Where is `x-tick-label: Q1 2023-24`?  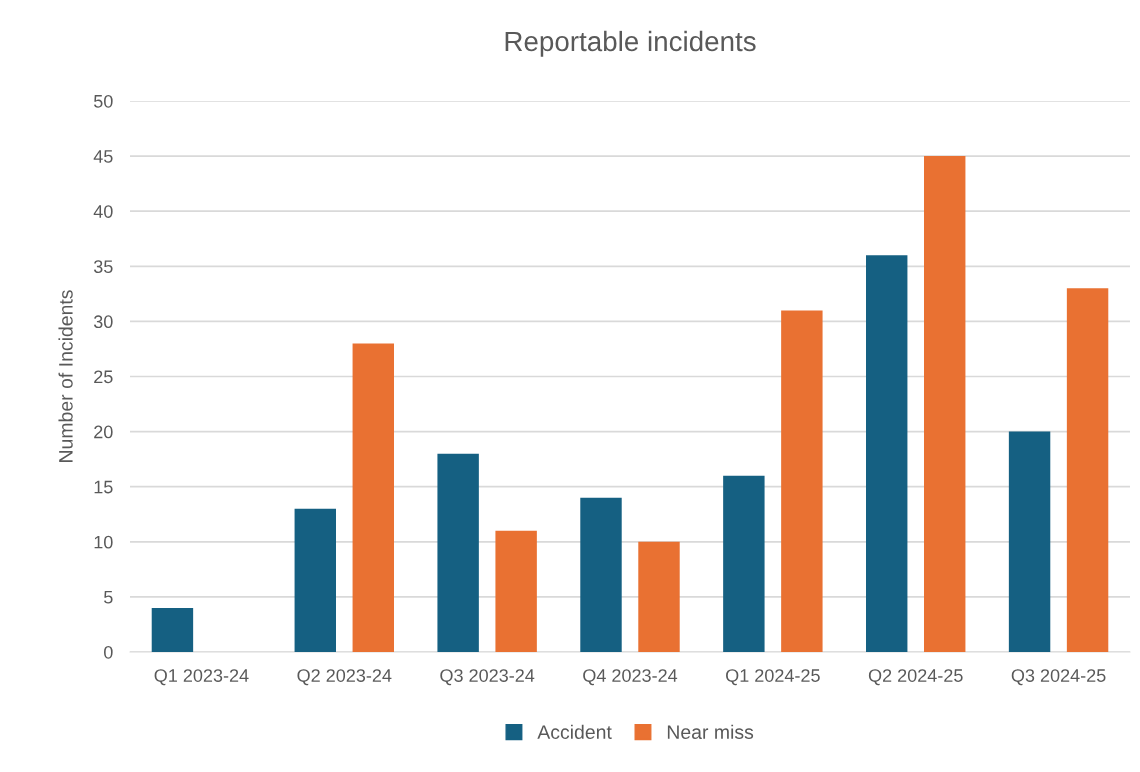 x-tick-label: Q1 2023-24 is located at coordinates (201, 677).